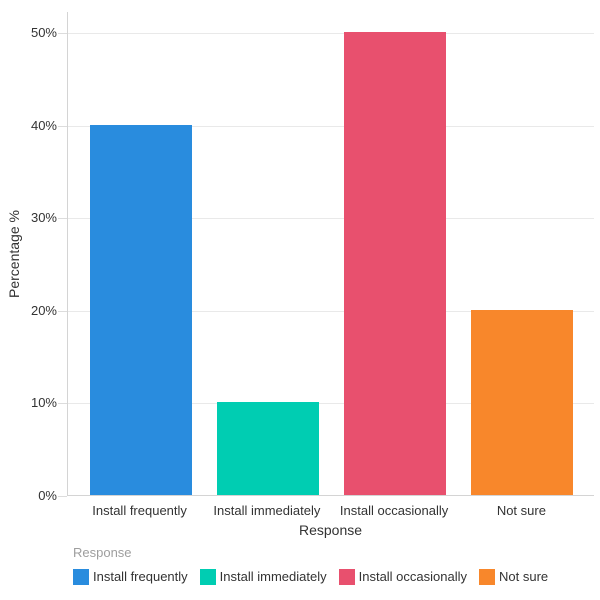 Image resolution: width=600 pixels, height=600 pixels. I want to click on bar-install-occasionally, so click(395, 263).